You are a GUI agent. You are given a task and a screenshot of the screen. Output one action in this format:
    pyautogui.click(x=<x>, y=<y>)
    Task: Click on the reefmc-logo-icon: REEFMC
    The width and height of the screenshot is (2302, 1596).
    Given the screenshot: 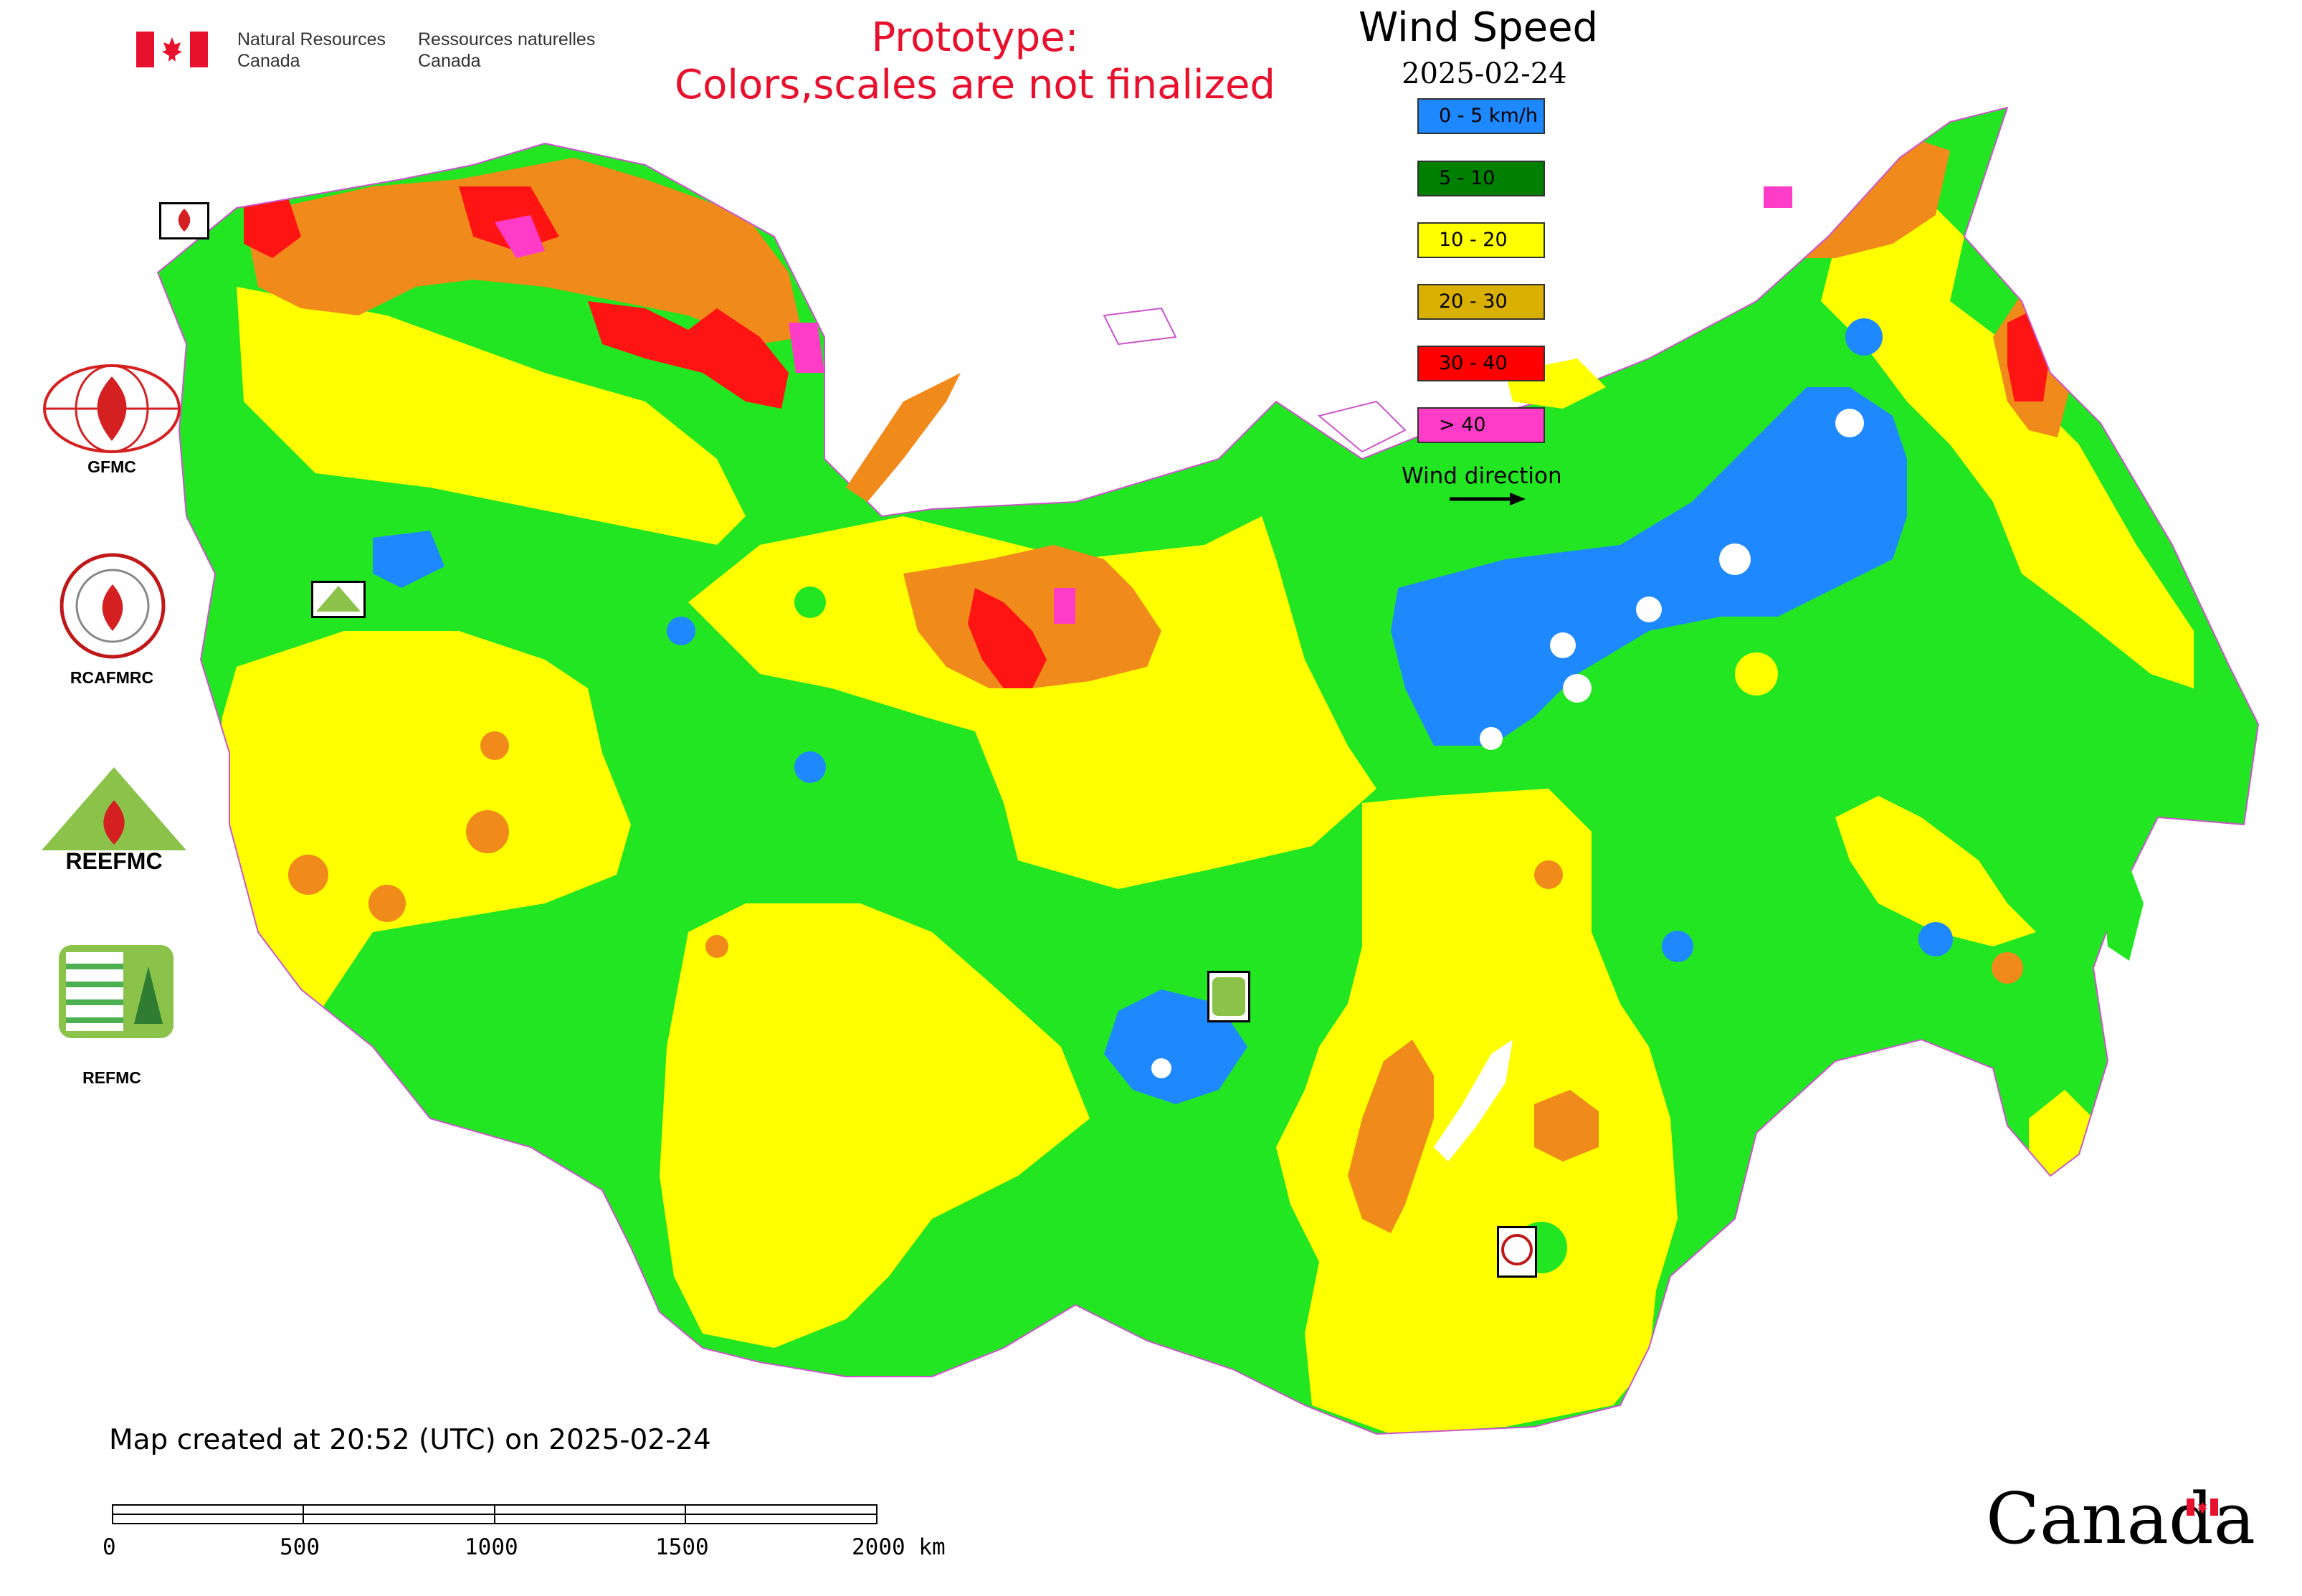 What is the action you would take?
    pyautogui.click(x=114, y=819)
    